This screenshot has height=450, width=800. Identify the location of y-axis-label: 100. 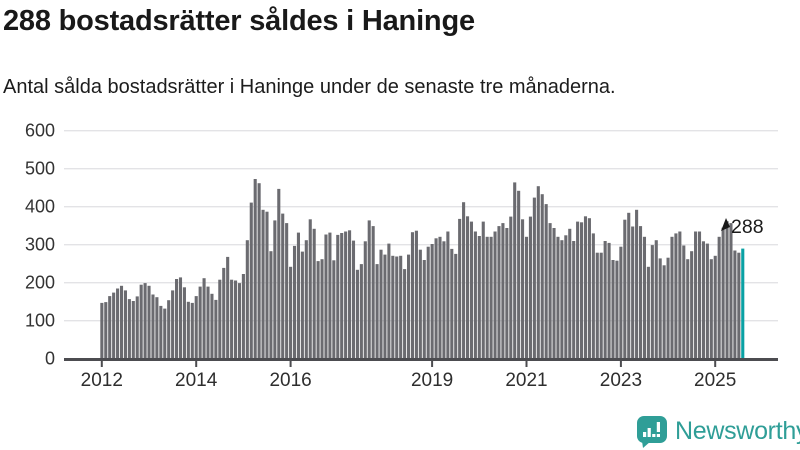
(40, 321).